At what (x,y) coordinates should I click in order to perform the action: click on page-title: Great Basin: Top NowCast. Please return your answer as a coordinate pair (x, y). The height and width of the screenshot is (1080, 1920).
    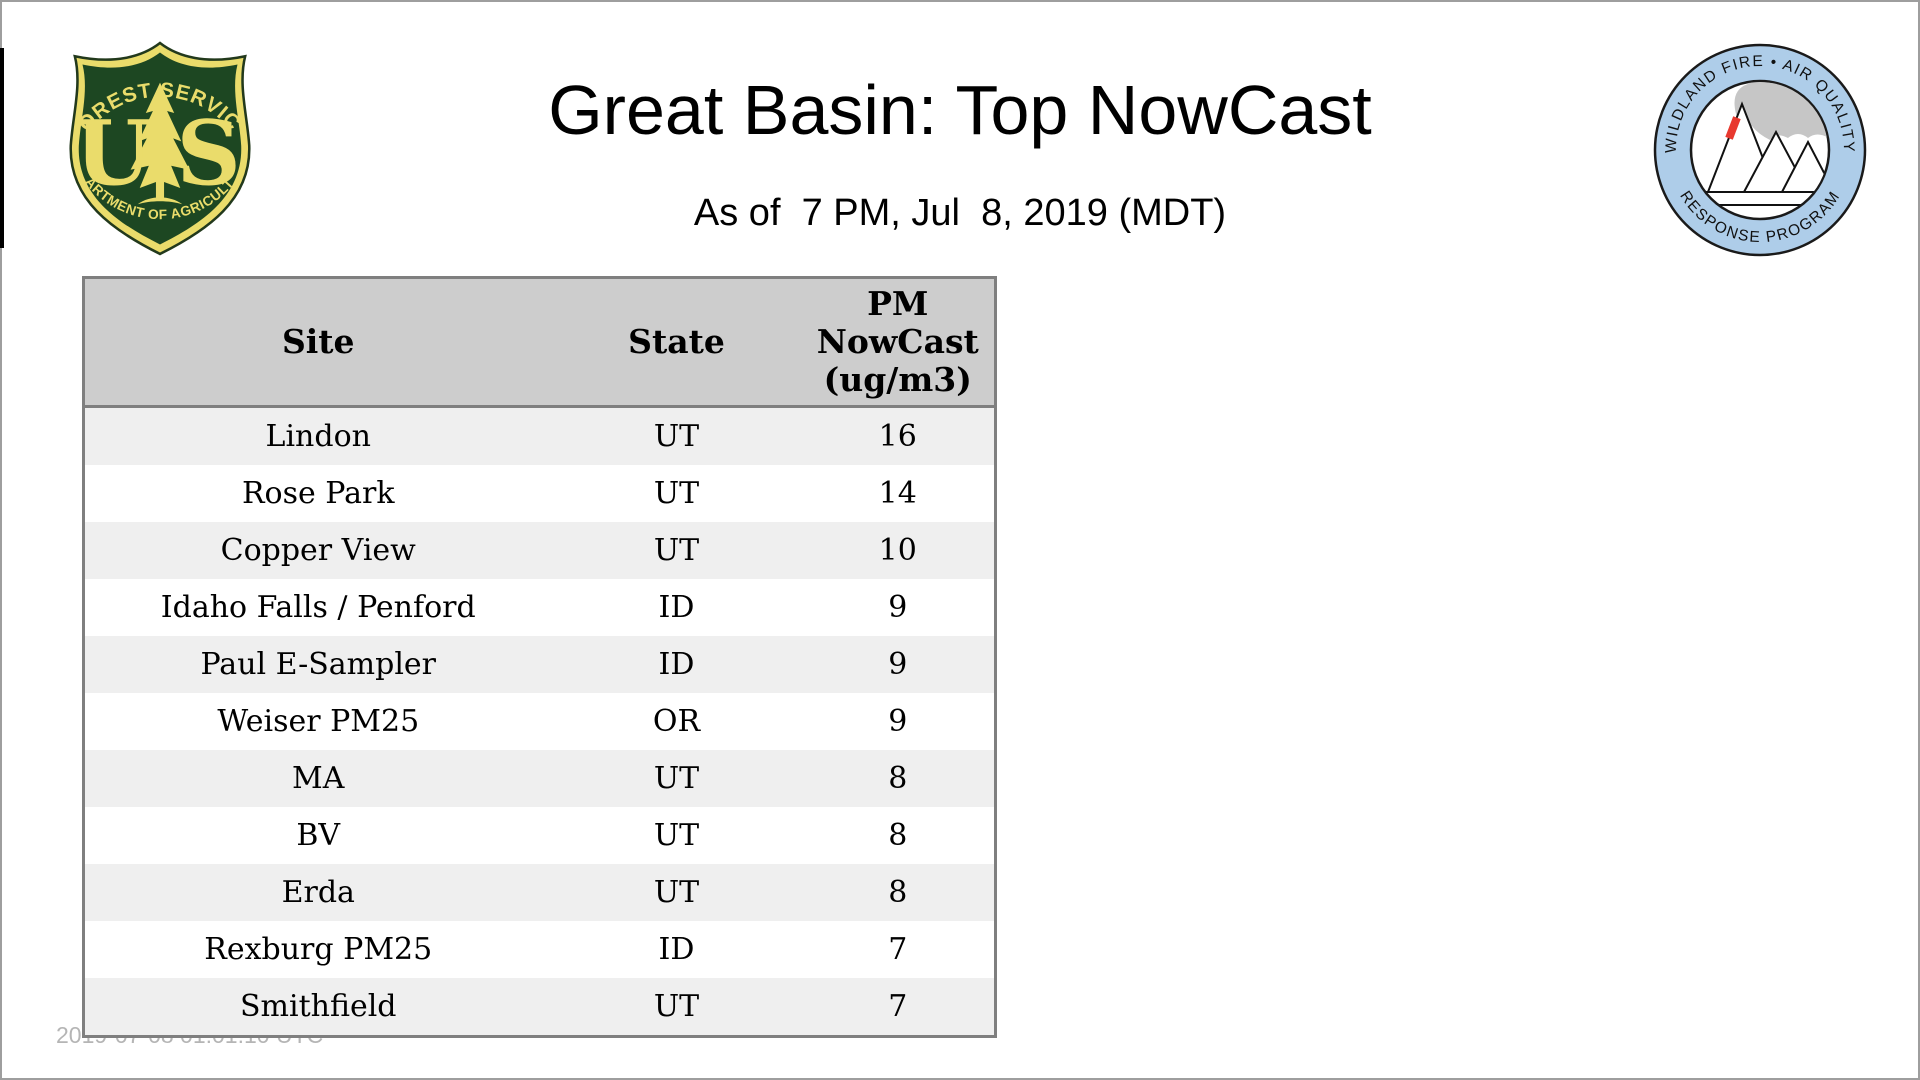
    Looking at the image, I should click on (960, 110).